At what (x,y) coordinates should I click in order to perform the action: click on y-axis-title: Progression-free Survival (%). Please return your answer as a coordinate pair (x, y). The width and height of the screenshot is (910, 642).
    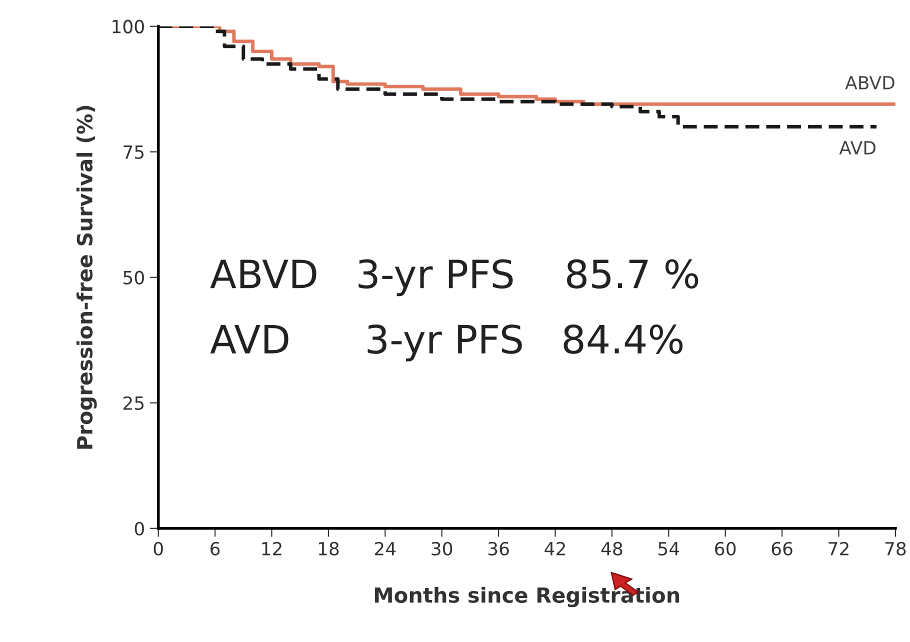
    Looking at the image, I should click on (86, 277).